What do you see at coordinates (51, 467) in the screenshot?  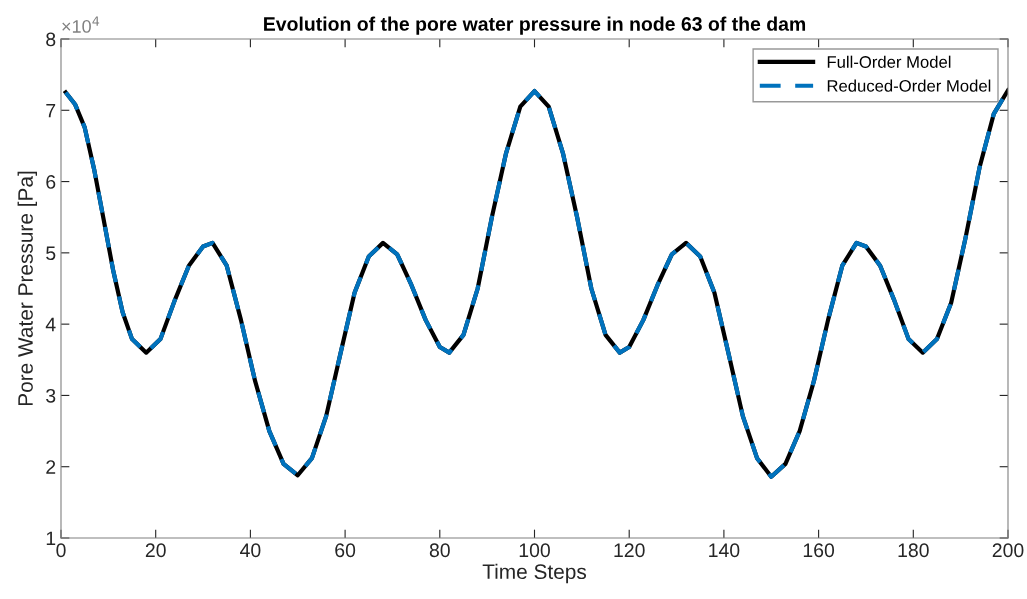 I see `y-tick-label: 2` at bounding box center [51, 467].